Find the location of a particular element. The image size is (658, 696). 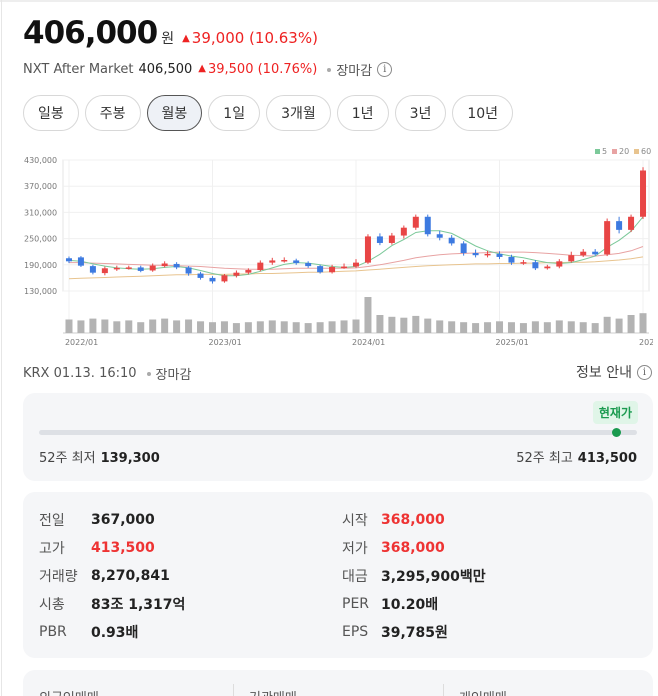

nxt-status: 장마감 is located at coordinates (354, 71).